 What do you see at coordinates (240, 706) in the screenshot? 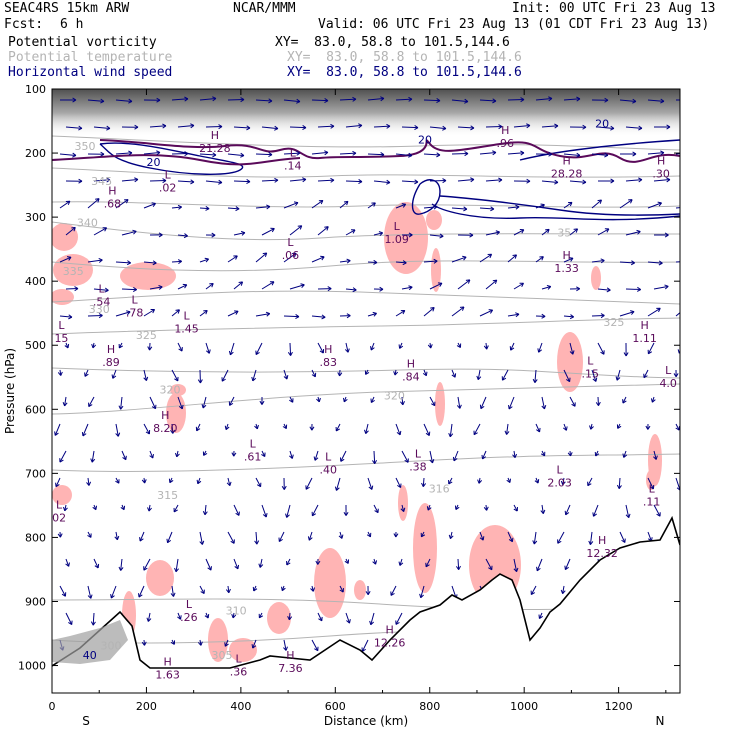
I see `x-tick-label: 400` at bounding box center [240, 706].